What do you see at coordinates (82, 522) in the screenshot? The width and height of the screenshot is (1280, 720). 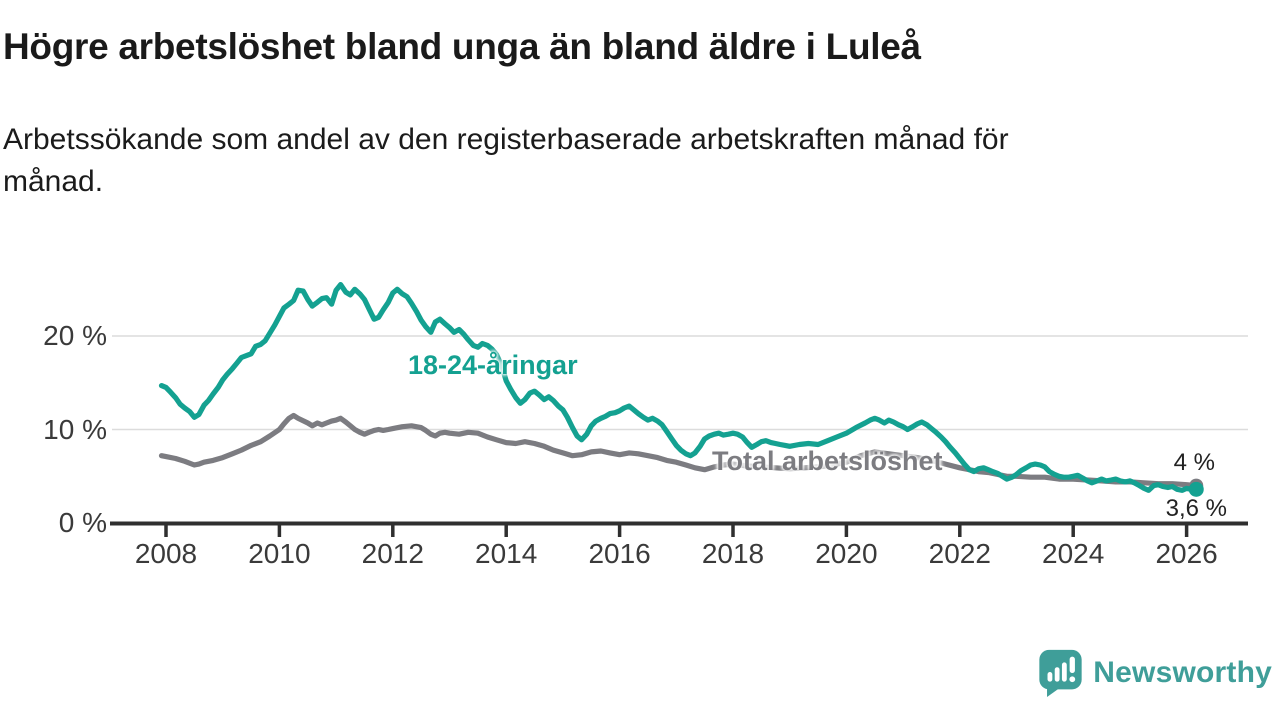 I see `y-tick-label: 0 %` at bounding box center [82, 522].